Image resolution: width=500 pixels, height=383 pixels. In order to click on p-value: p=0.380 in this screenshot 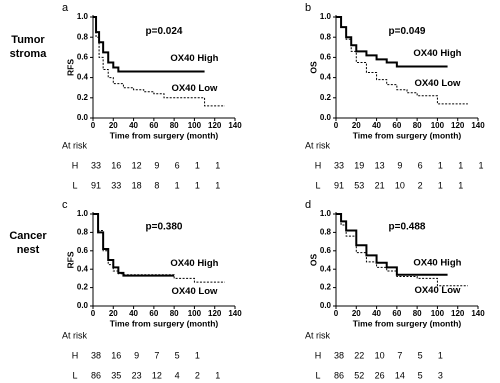, I will do `click(164, 227)`.